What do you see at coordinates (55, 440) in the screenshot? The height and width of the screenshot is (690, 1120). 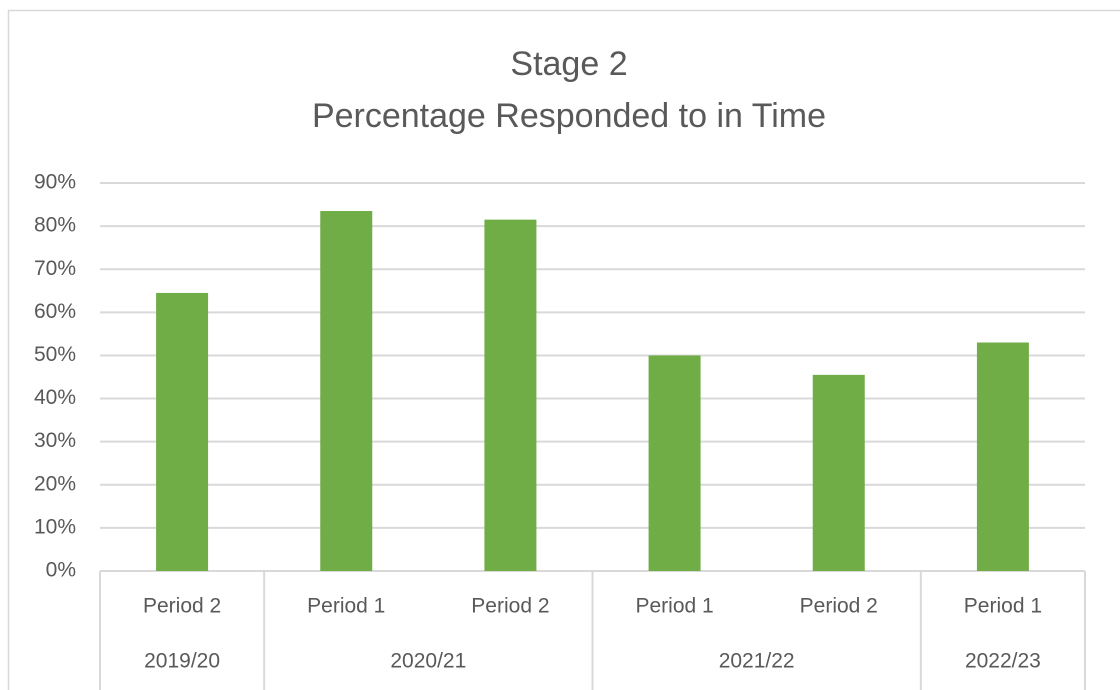 I see `y-tick-label: 30%` at bounding box center [55, 440].